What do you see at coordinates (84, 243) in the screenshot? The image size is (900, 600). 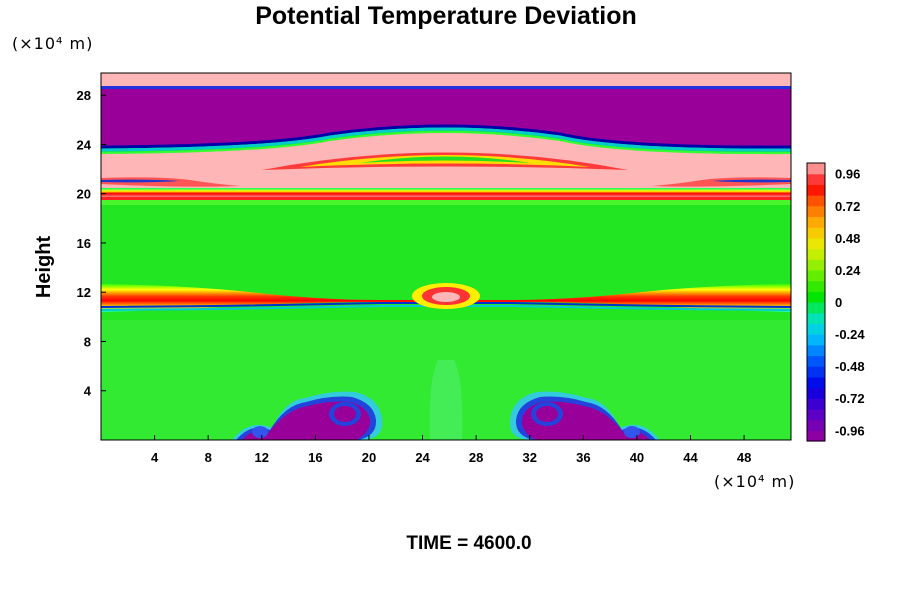 I see `y-tick-label: 16` at bounding box center [84, 243].